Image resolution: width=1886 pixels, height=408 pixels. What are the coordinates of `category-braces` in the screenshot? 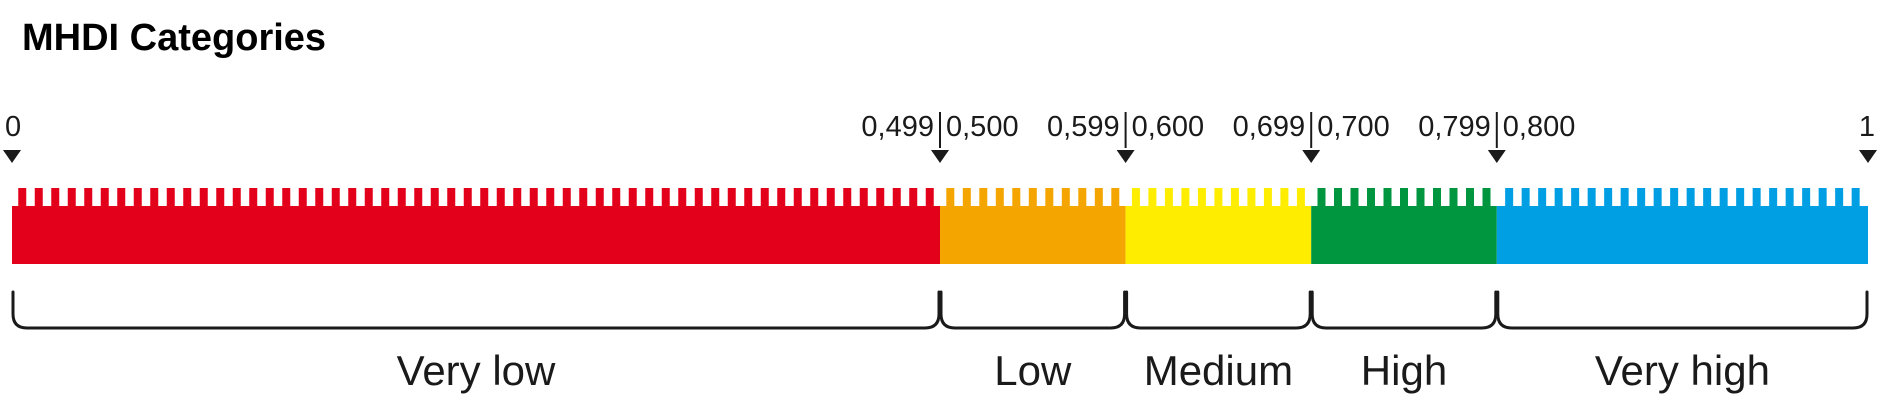 It's located at (940, 310).